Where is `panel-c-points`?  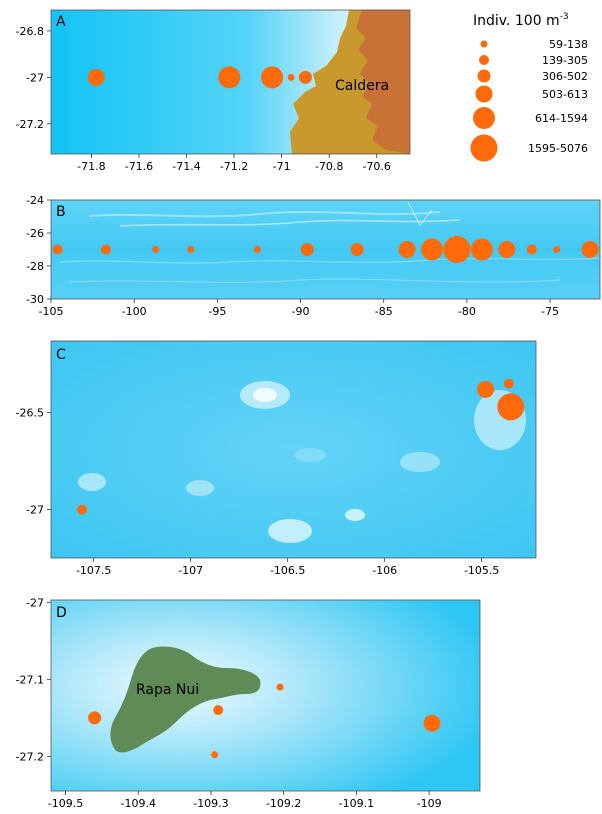 panel-c-points is located at coordinates (301, 446).